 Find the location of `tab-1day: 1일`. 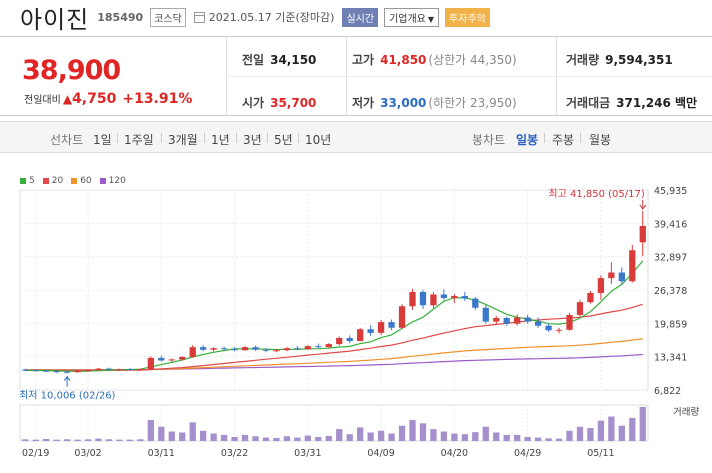

tab-1day: 1일 is located at coordinates (102, 140).